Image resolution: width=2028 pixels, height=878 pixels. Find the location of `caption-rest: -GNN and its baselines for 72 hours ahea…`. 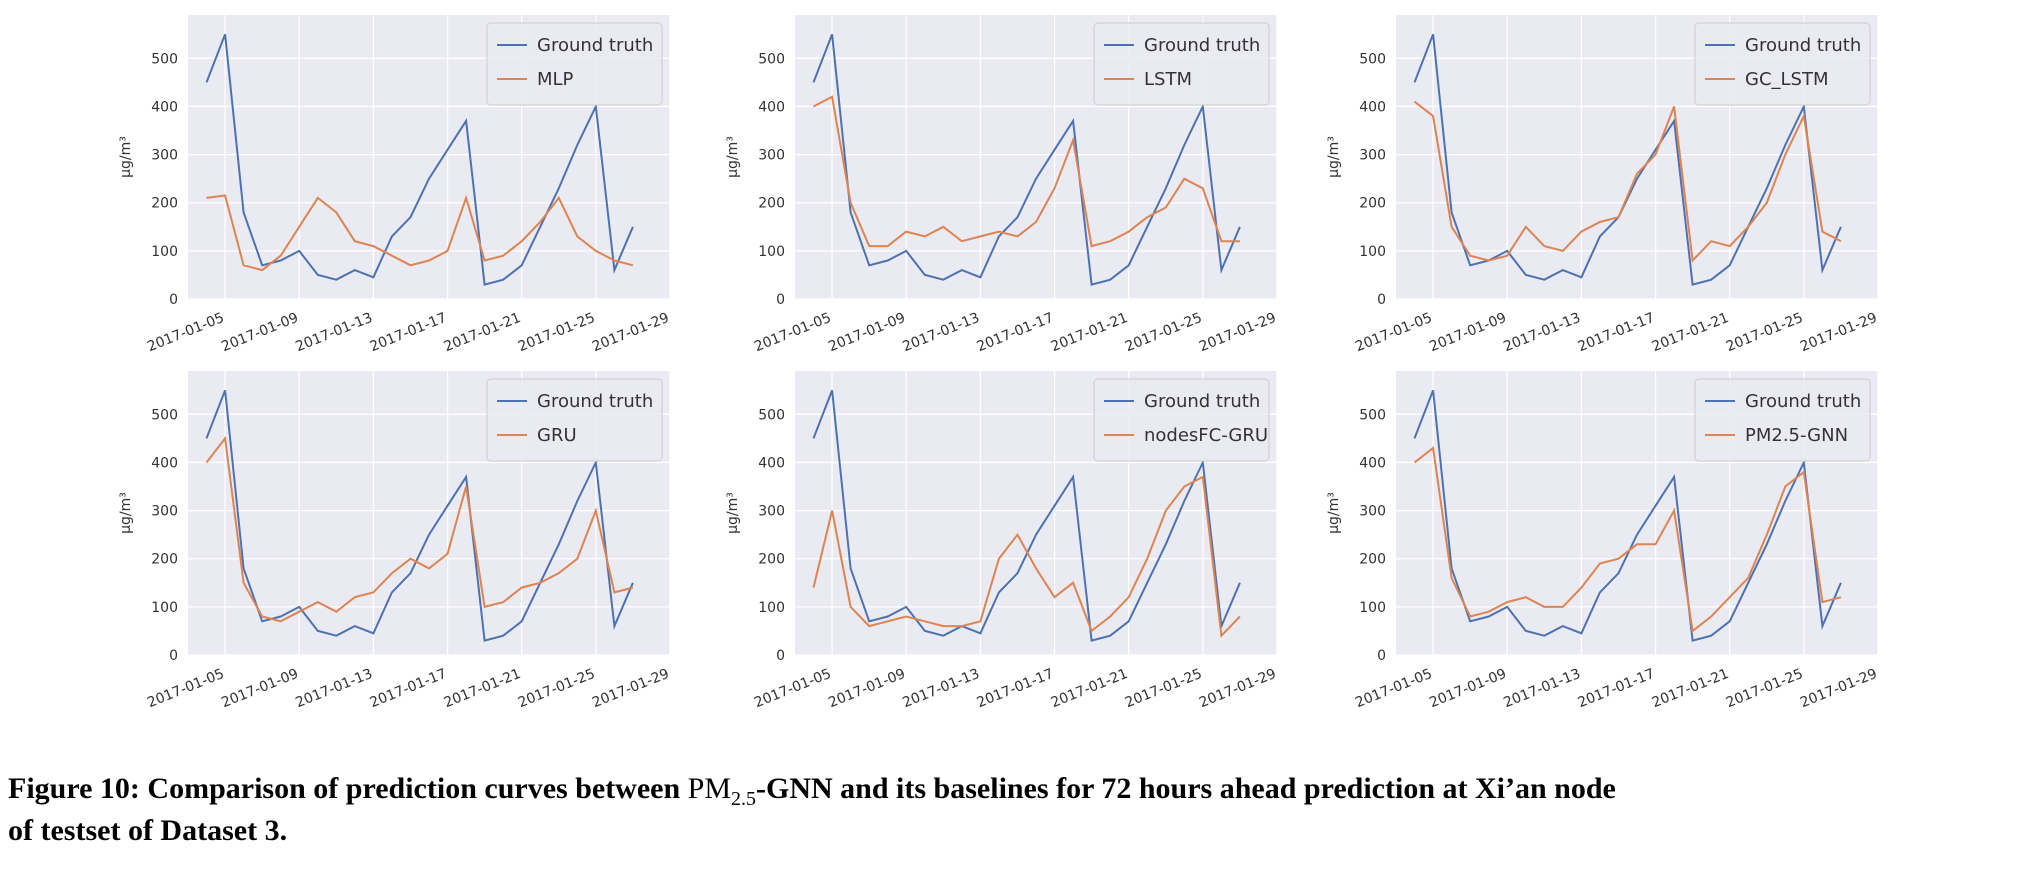

caption-rest: -GNN and its baselines for 72 hours ahea… is located at coordinates (1186, 788).